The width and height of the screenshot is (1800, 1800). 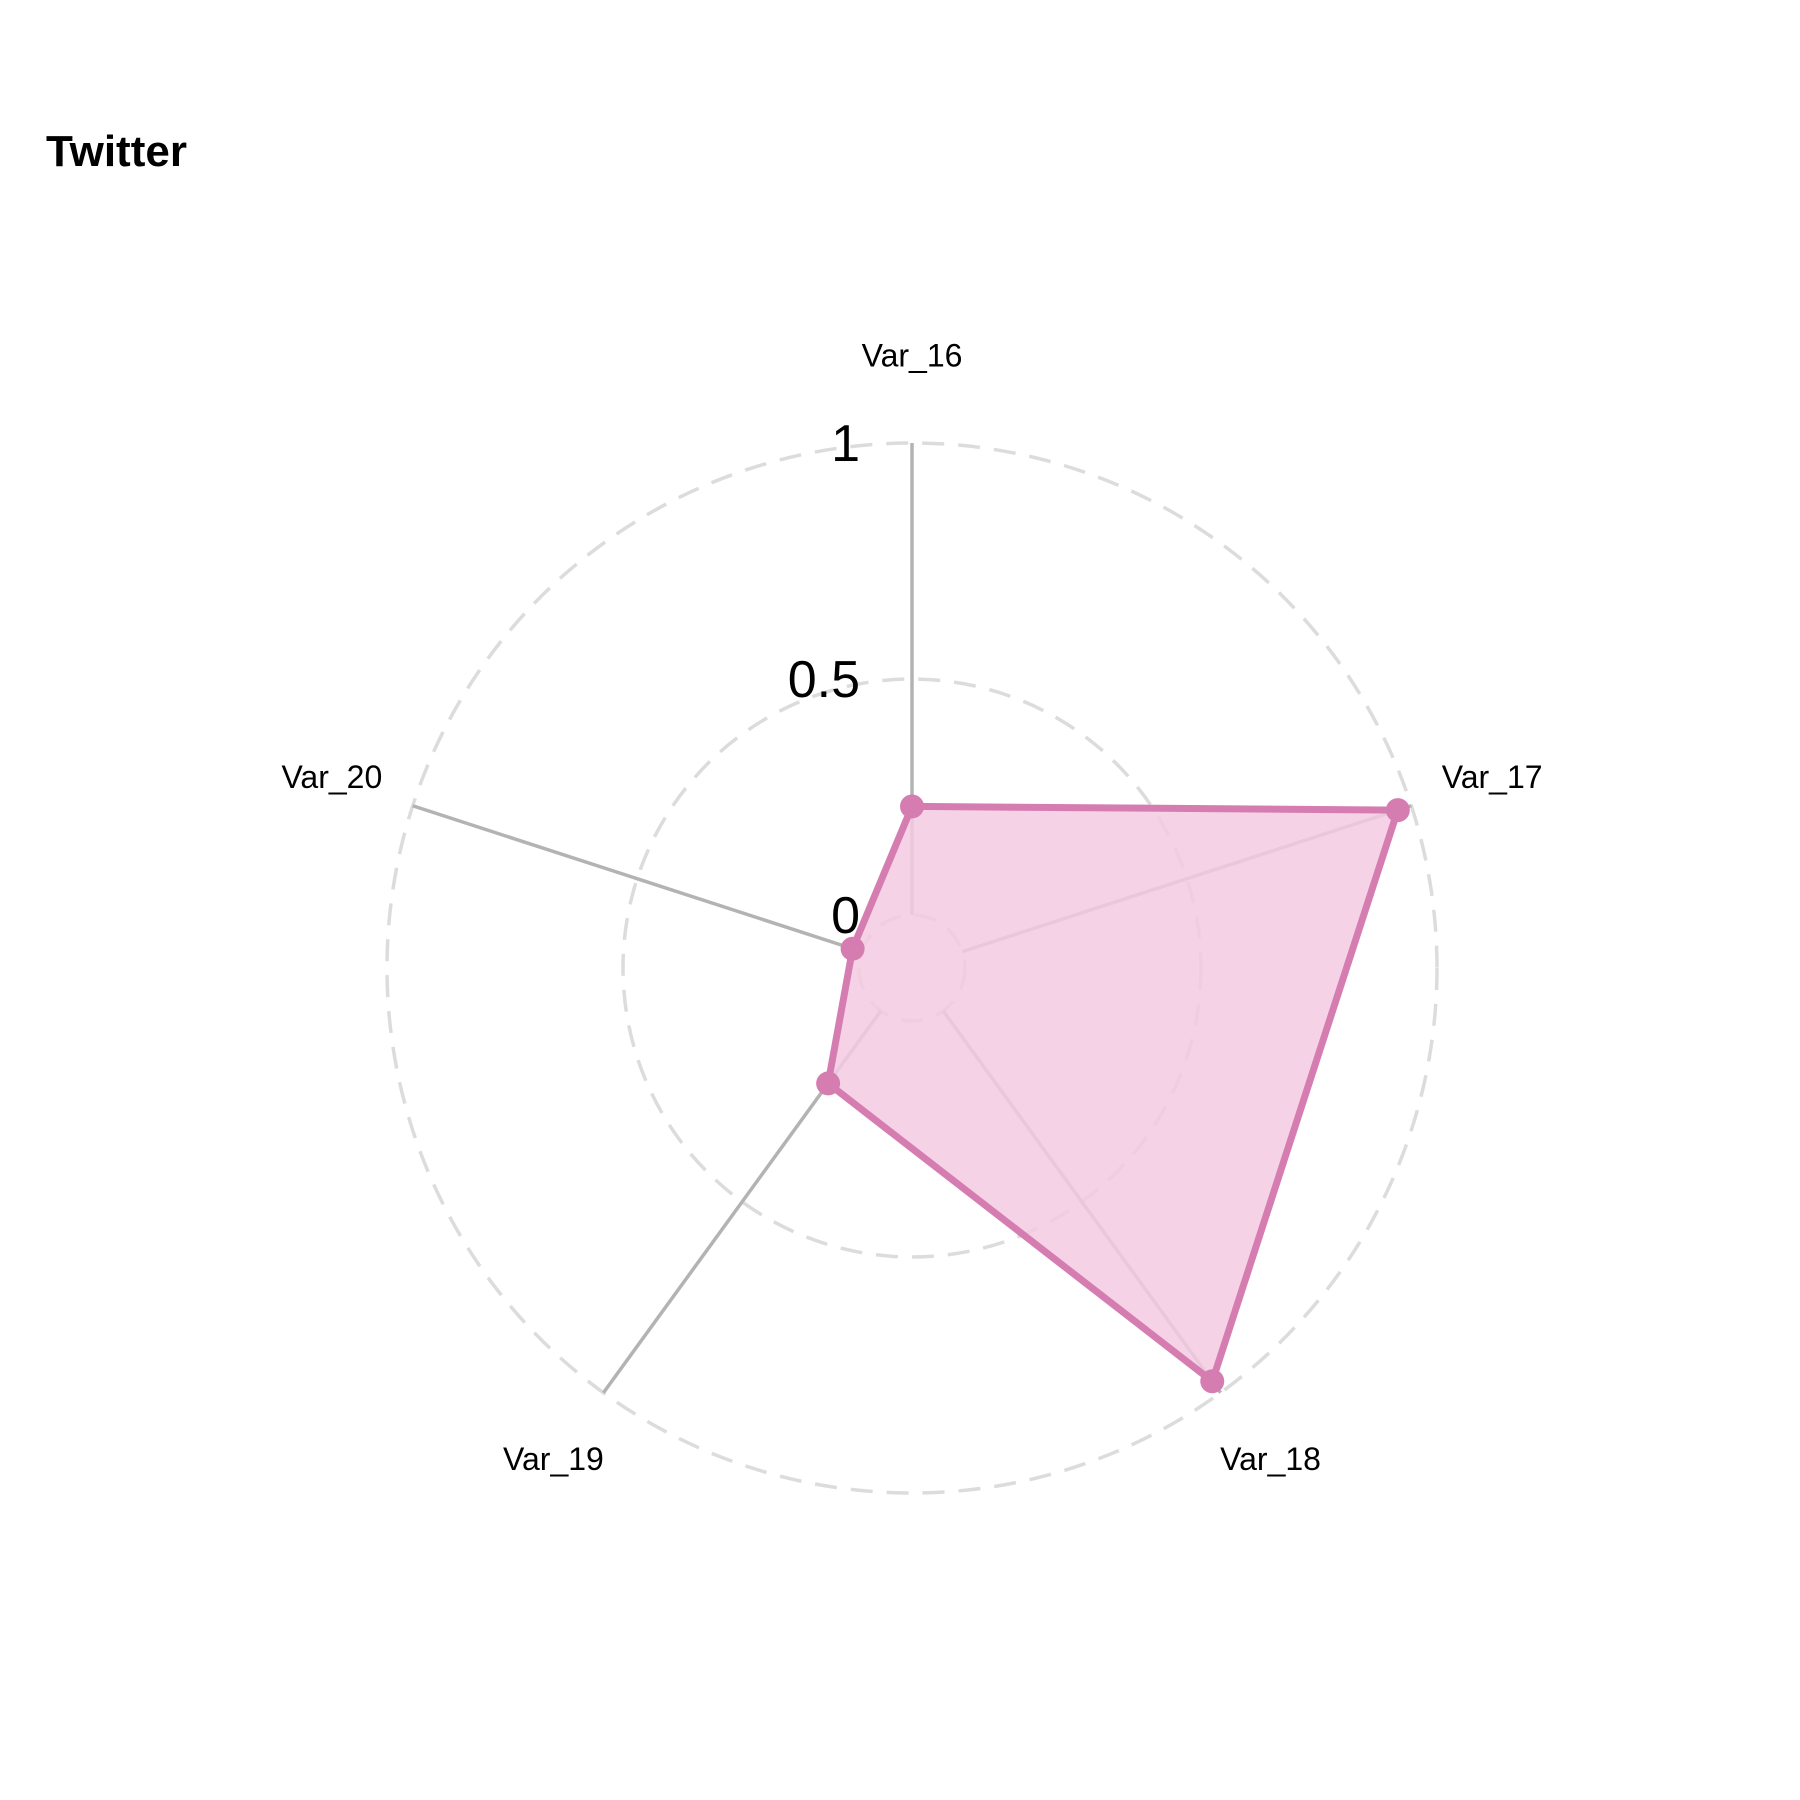 What do you see at coordinates (845, 444) in the screenshot?
I see `tick-label-1: 1` at bounding box center [845, 444].